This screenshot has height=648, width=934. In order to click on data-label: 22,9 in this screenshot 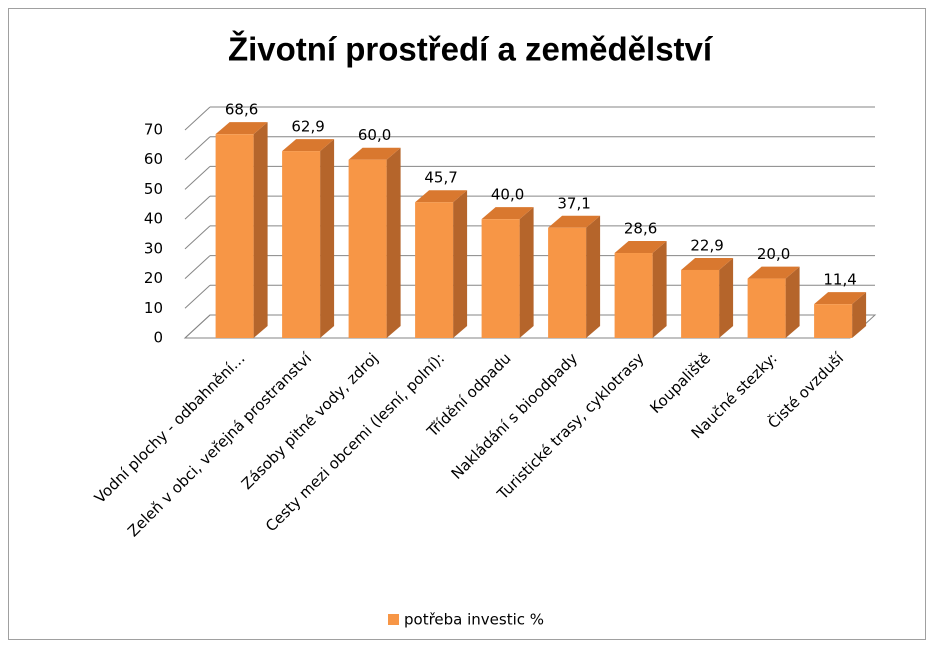, I will do `click(706, 245)`.